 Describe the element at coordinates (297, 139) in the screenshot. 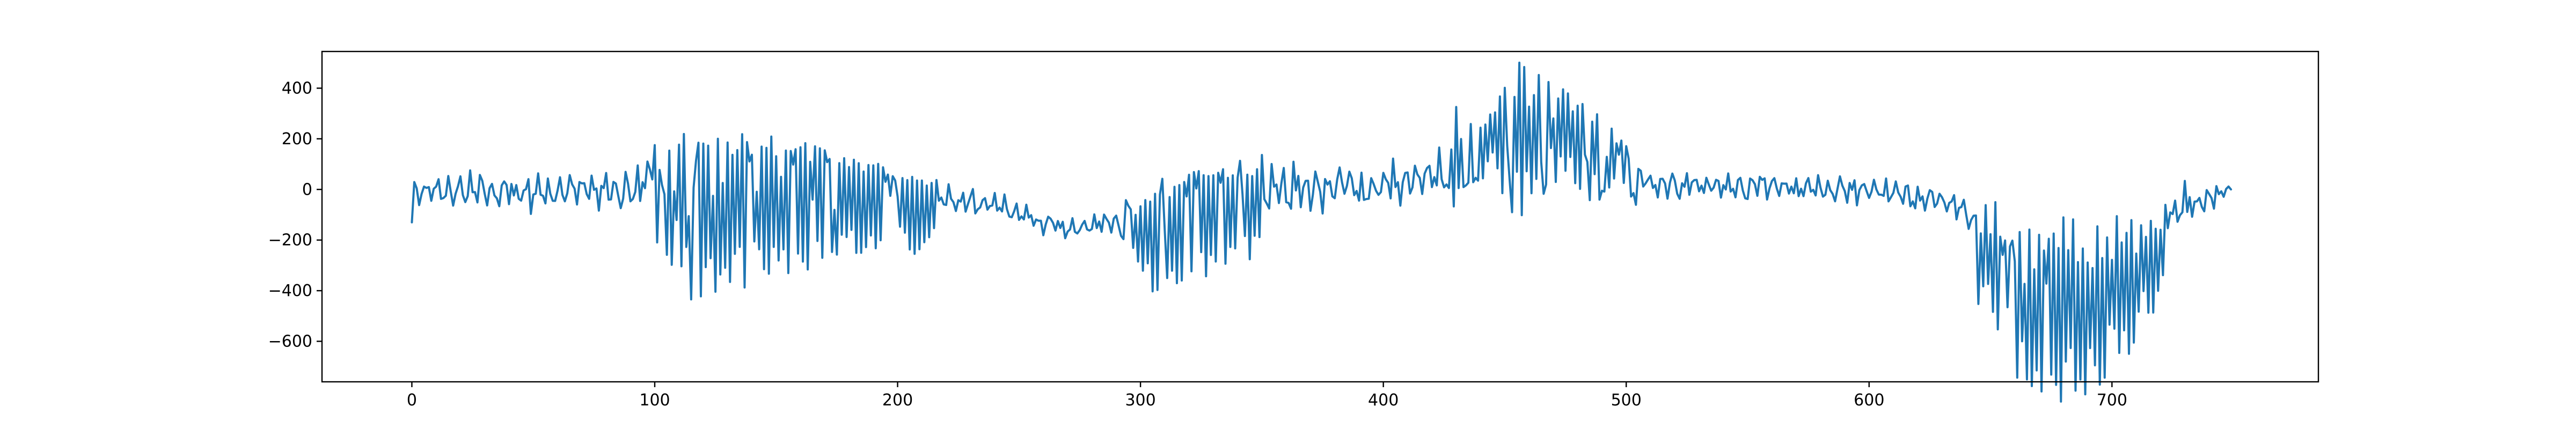

I see `y-tick-label: 200` at that location.